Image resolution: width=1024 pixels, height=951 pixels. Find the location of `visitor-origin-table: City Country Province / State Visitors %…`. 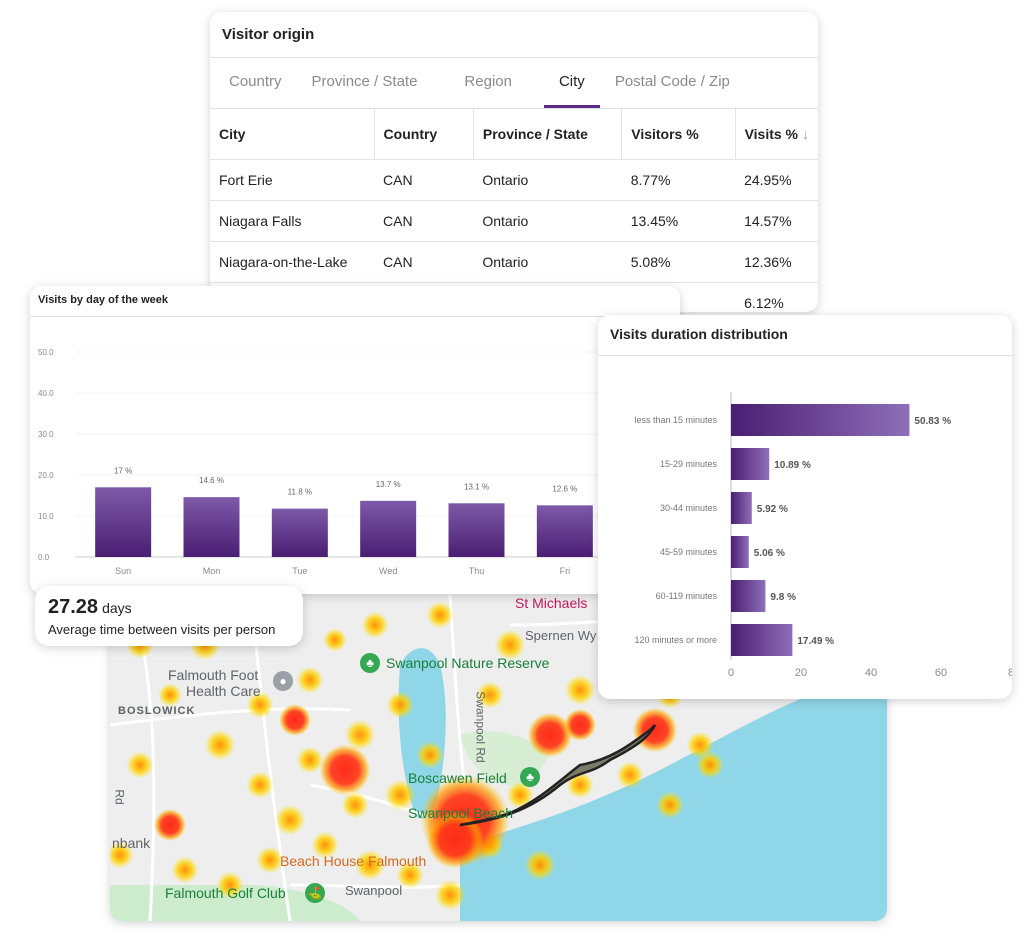

visitor-origin-table: City Country Province / State Visitors %… is located at coordinates (514, 210).